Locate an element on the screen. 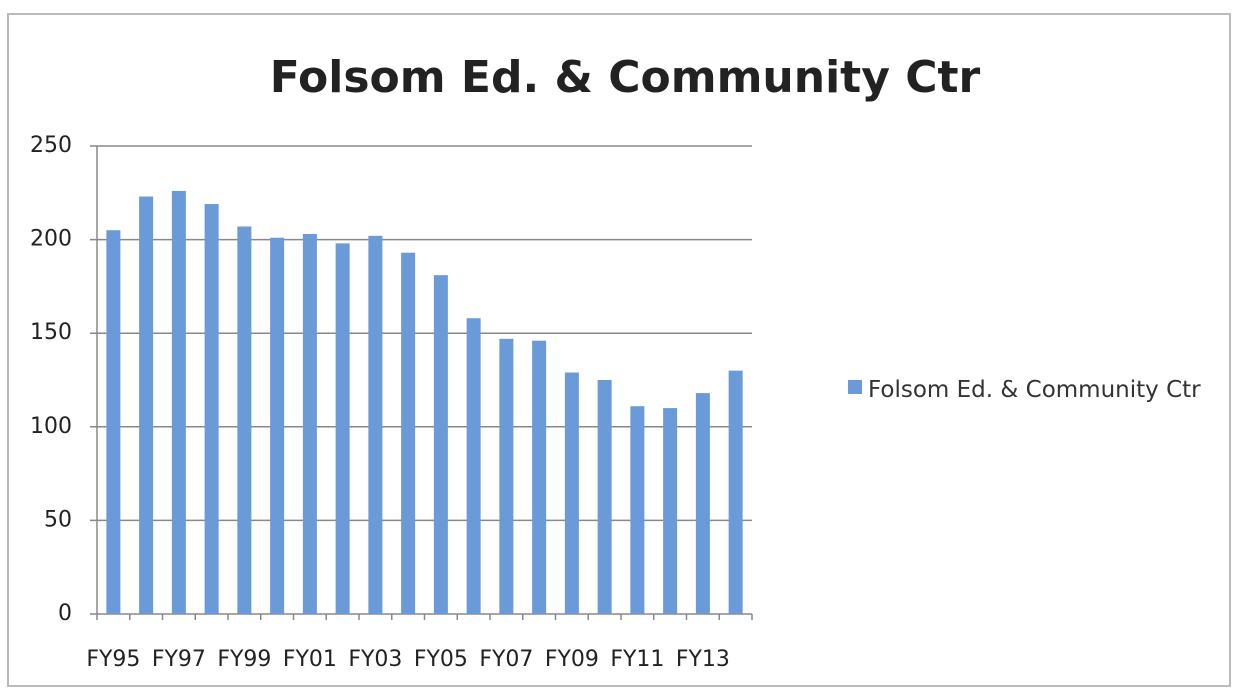  legend-label: Folsom Ed. & Community Ctr is located at coordinates (1034, 390).